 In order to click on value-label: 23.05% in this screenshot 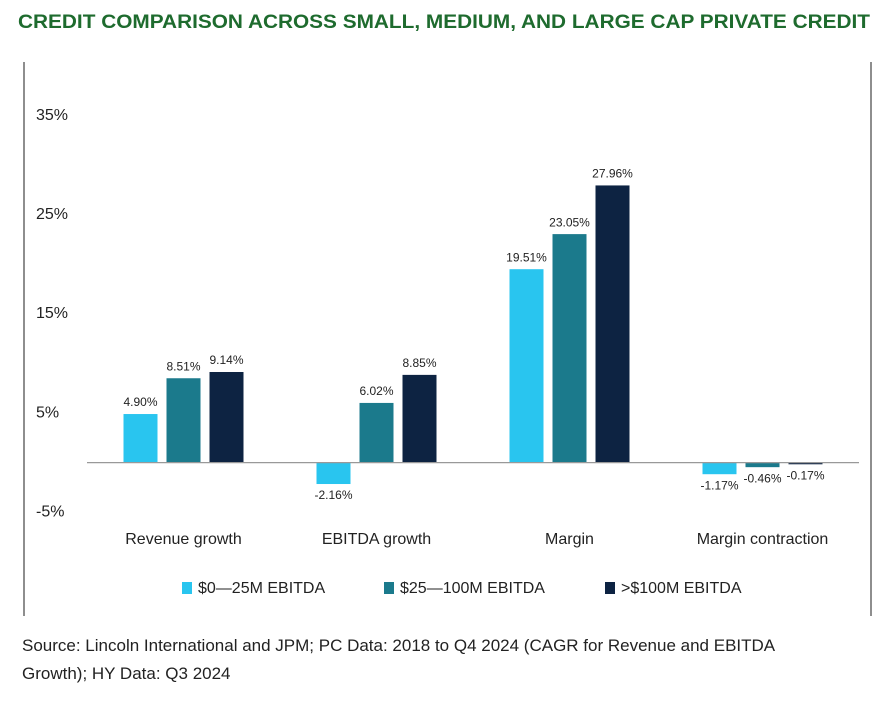, I will do `click(569, 222)`.